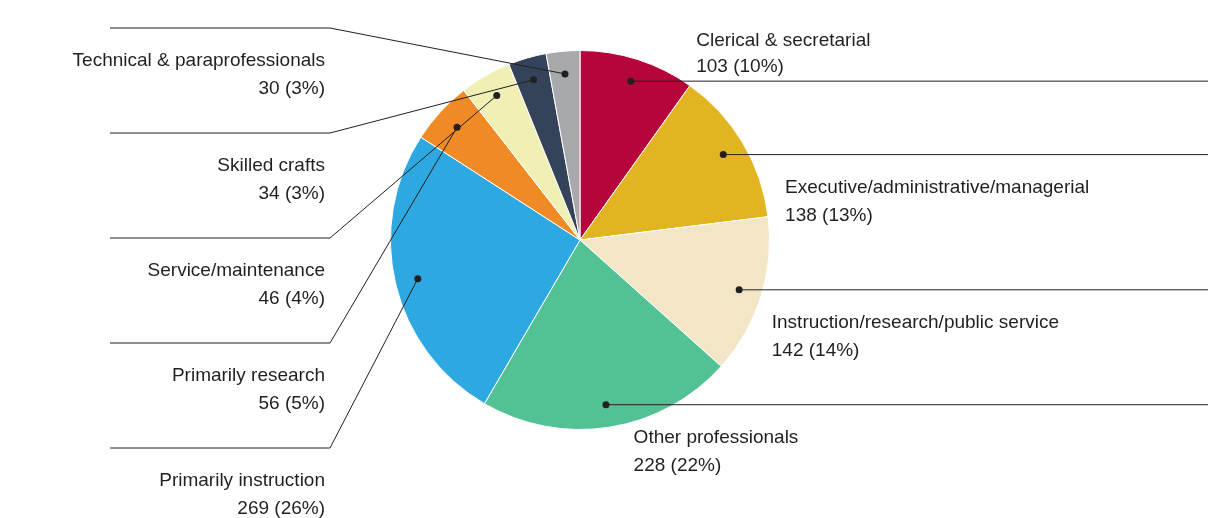 This screenshot has height=518, width=1217. I want to click on data-label: 103 (10%), so click(740, 66).